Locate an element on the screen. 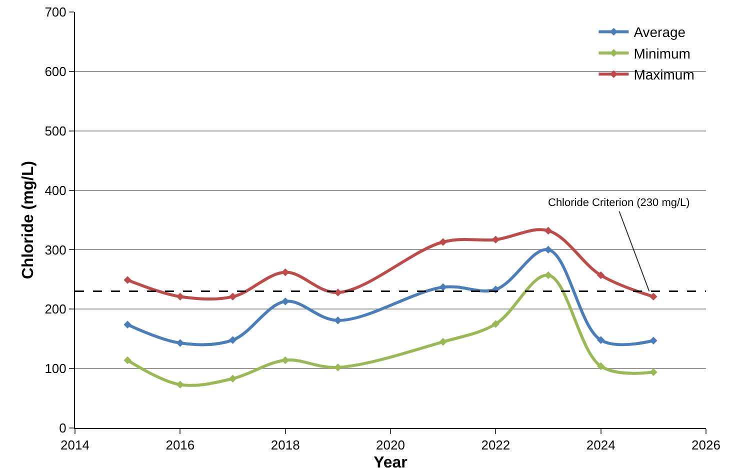 The image size is (736, 473). y-axis-title: Chloride (mg/L) is located at coordinates (28, 220).